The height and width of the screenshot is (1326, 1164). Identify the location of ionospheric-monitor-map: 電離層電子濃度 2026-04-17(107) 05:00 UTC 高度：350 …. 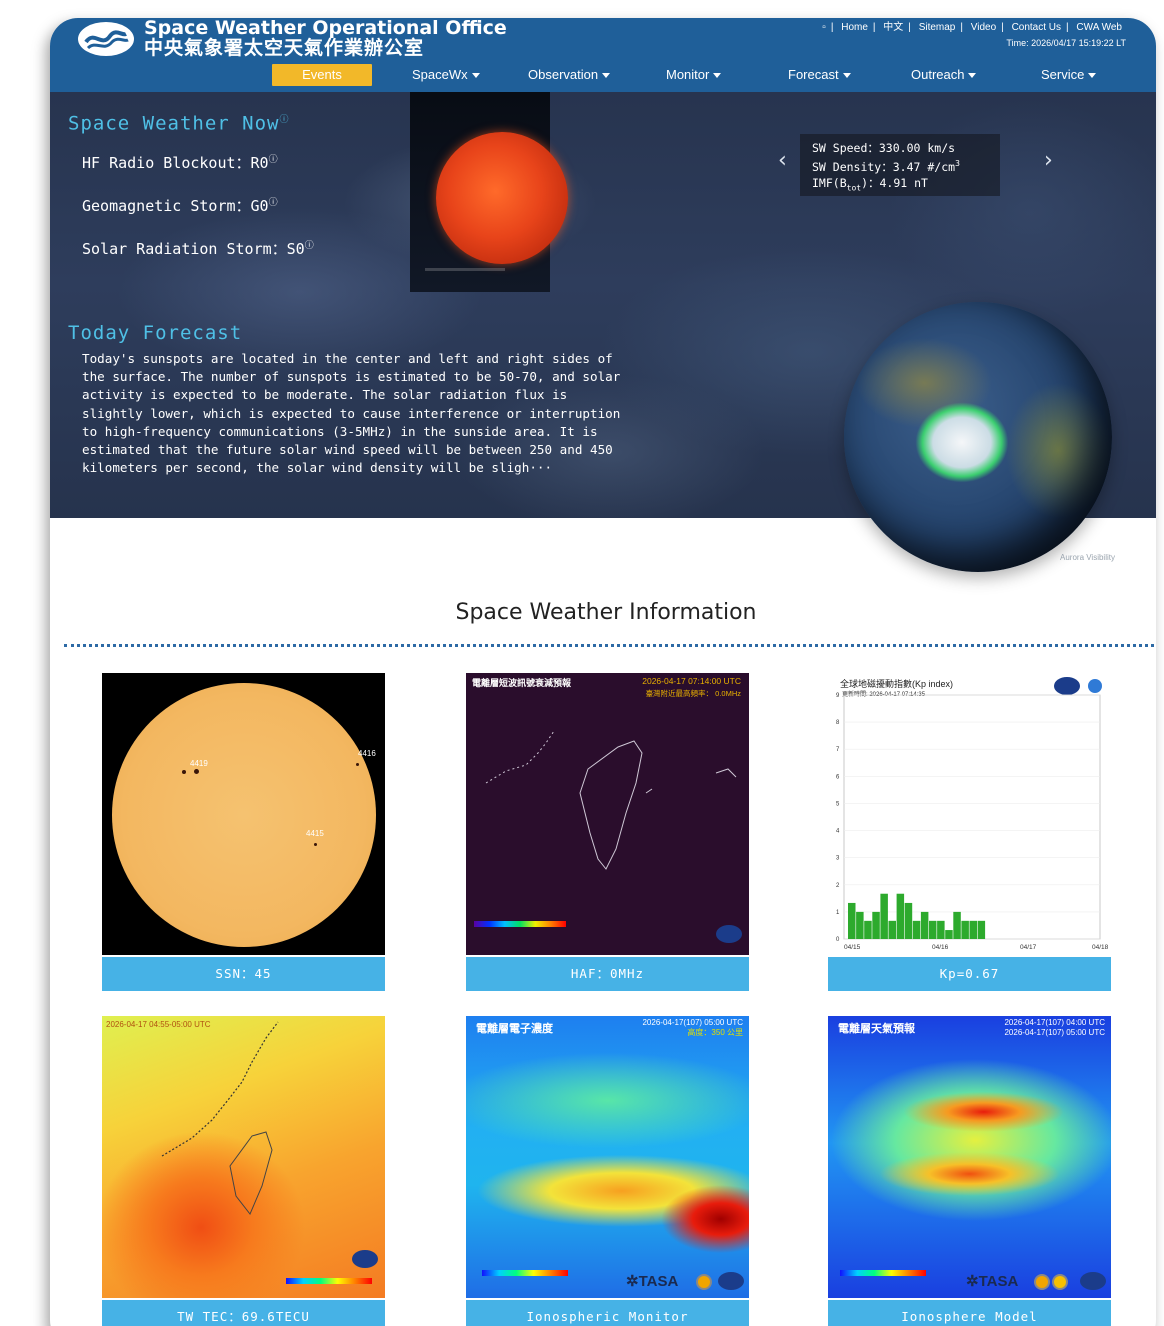
(607, 1157).